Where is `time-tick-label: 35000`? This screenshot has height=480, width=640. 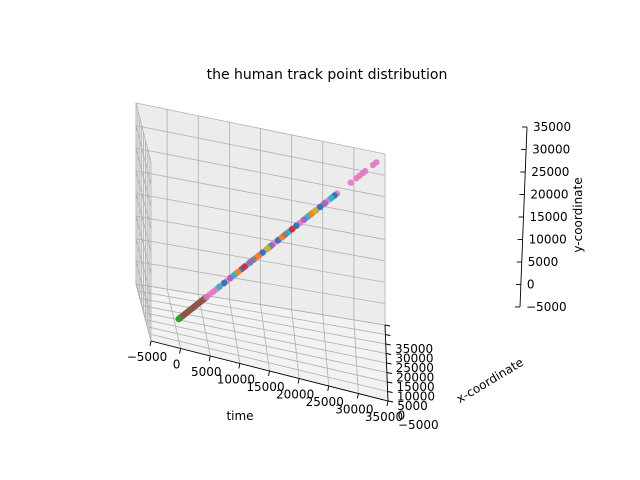
time-tick-label: 35000 is located at coordinates (384, 417).